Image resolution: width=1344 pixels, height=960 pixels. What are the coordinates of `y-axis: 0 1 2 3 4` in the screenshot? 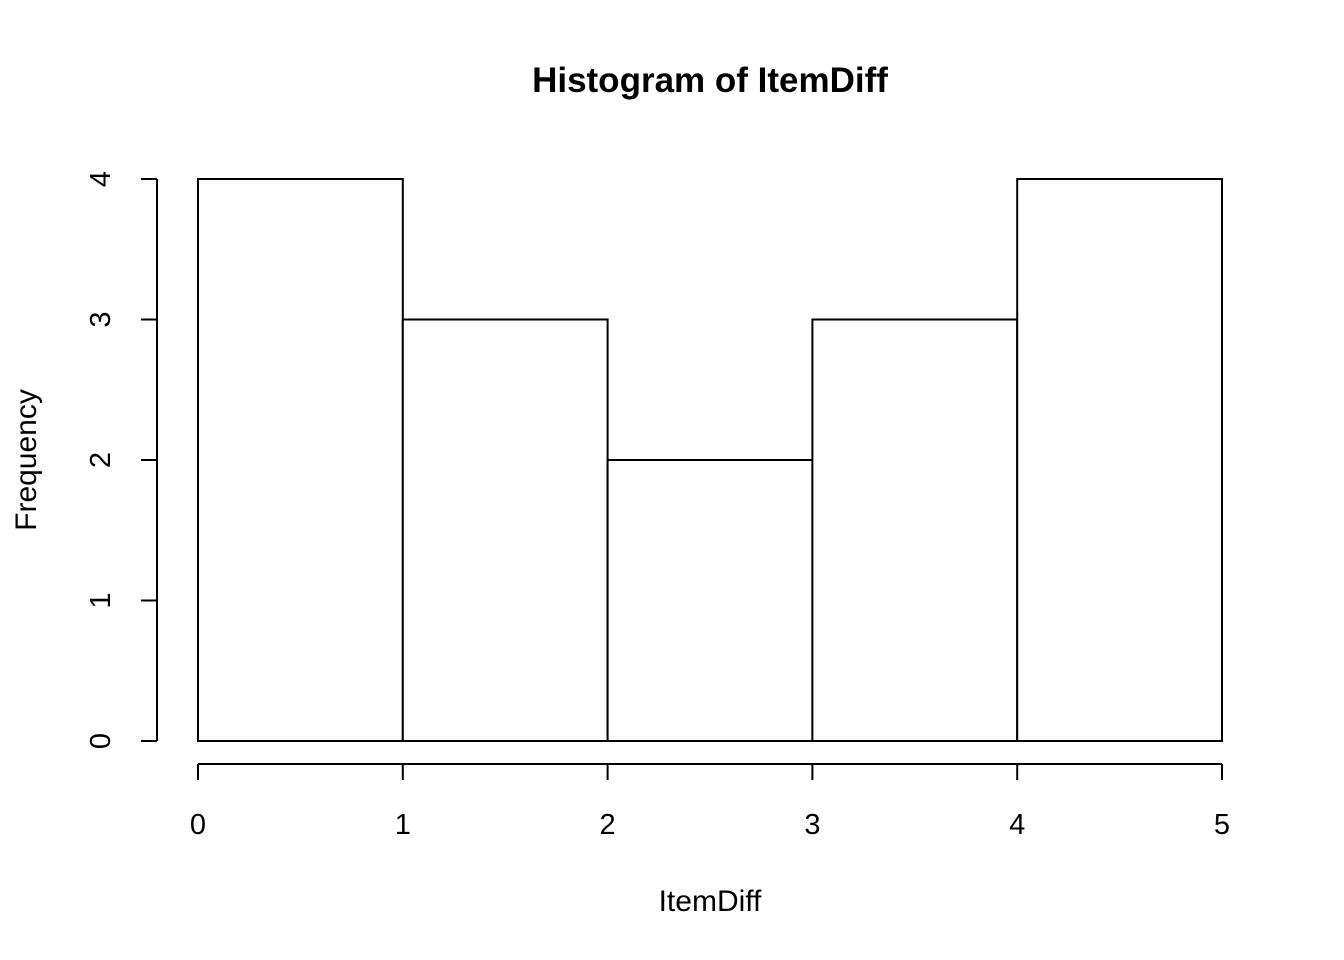 It's located at (121, 460).